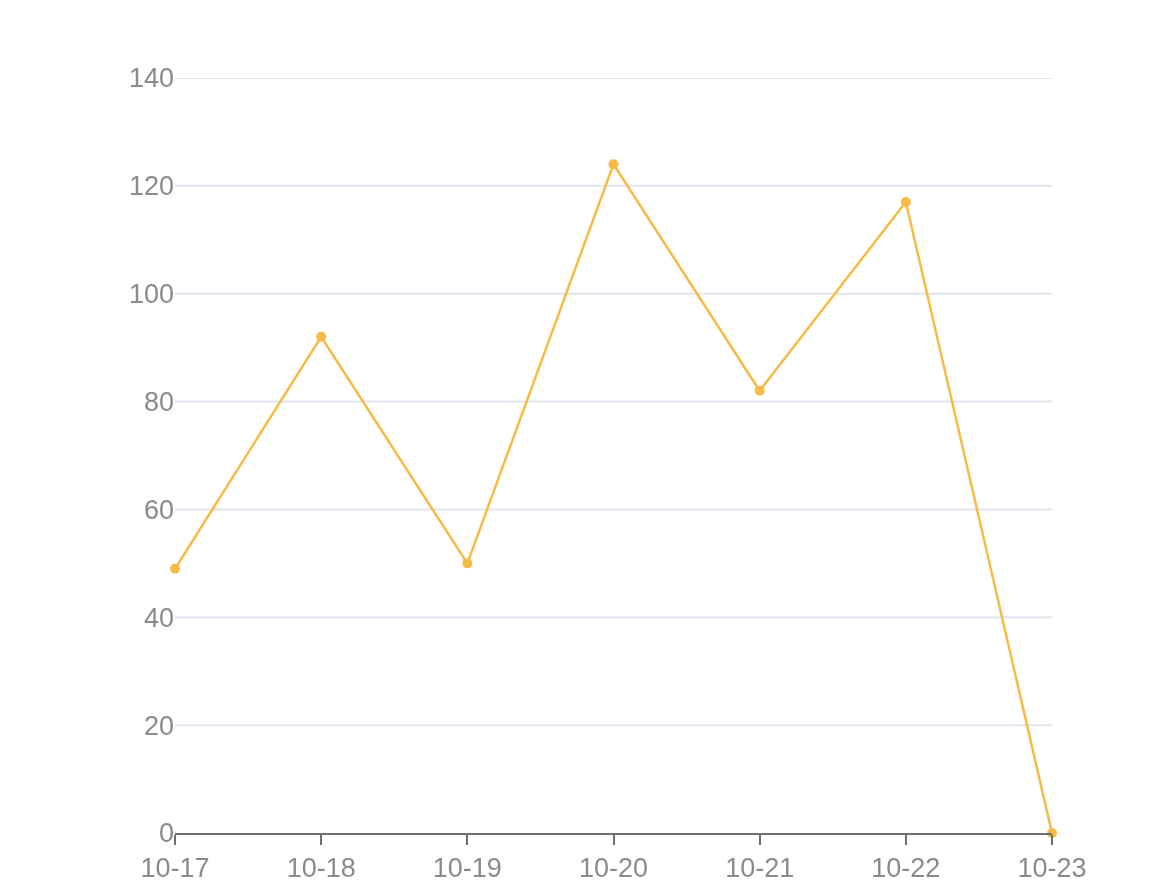  I want to click on x-tick-label: 10-22, so click(906, 868).